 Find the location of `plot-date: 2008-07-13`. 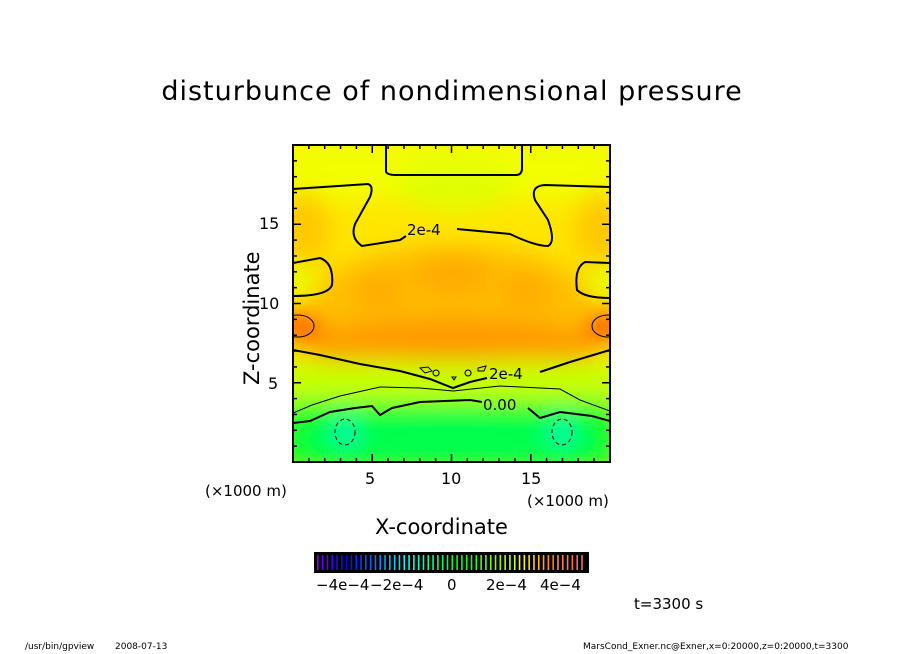

plot-date: 2008-07-13 is located at coordinates (141, 647).